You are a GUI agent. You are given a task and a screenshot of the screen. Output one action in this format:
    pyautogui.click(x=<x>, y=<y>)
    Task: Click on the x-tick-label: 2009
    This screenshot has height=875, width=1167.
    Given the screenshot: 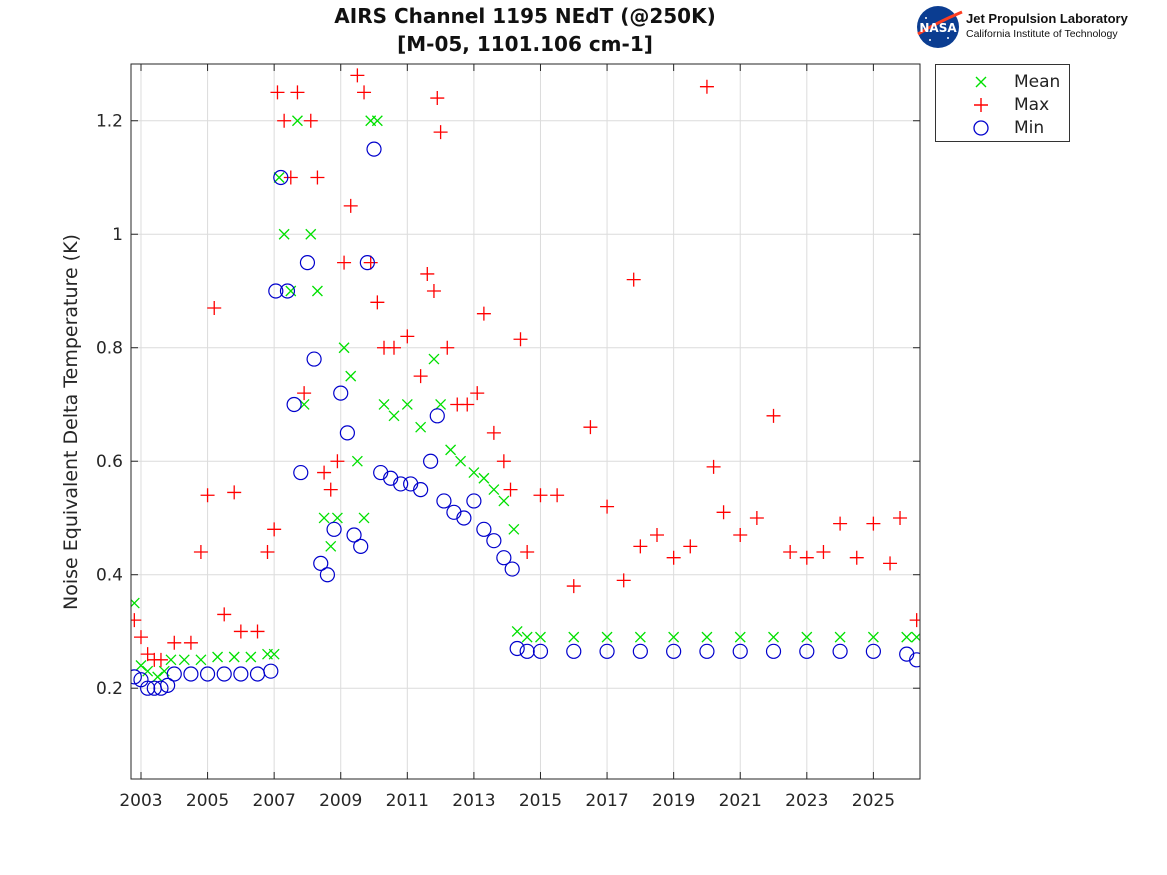 What is the action you would take?
    pyautogui.click(x=340, y=801)
    